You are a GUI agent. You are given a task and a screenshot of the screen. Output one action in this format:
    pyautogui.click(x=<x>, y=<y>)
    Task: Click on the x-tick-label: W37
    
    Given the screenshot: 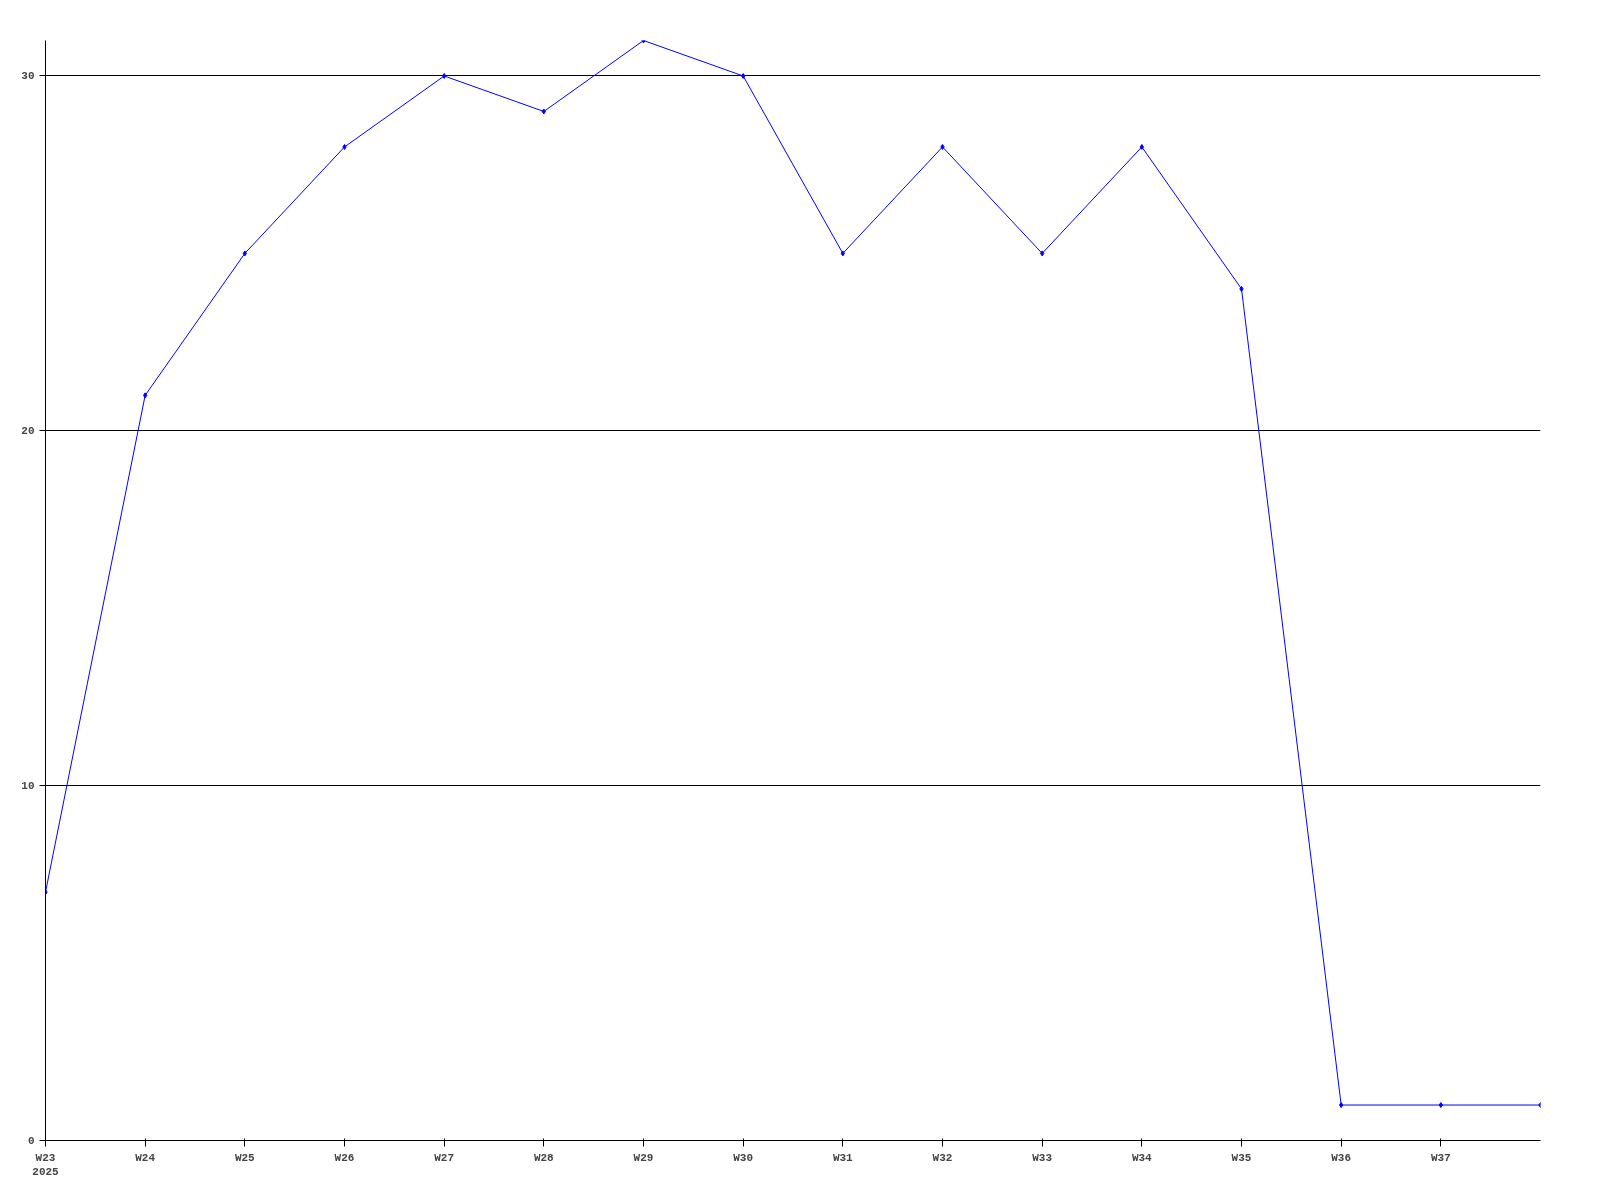 What is the action you would take?
    pyautogui.click(x=1440, y=1157)
    